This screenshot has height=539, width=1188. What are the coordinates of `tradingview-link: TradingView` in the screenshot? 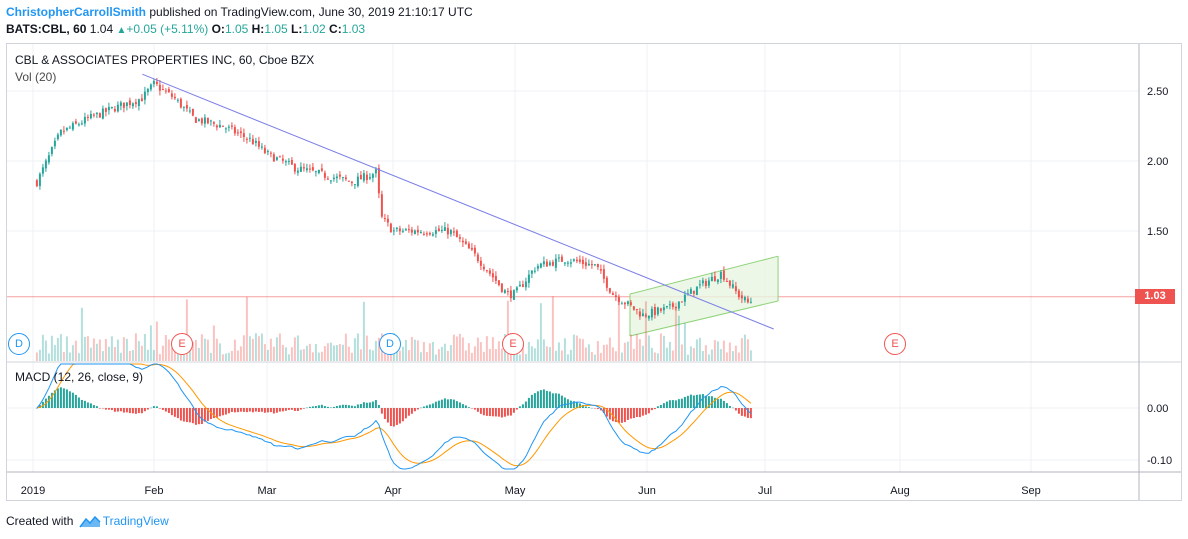 It's located at (135, 521).